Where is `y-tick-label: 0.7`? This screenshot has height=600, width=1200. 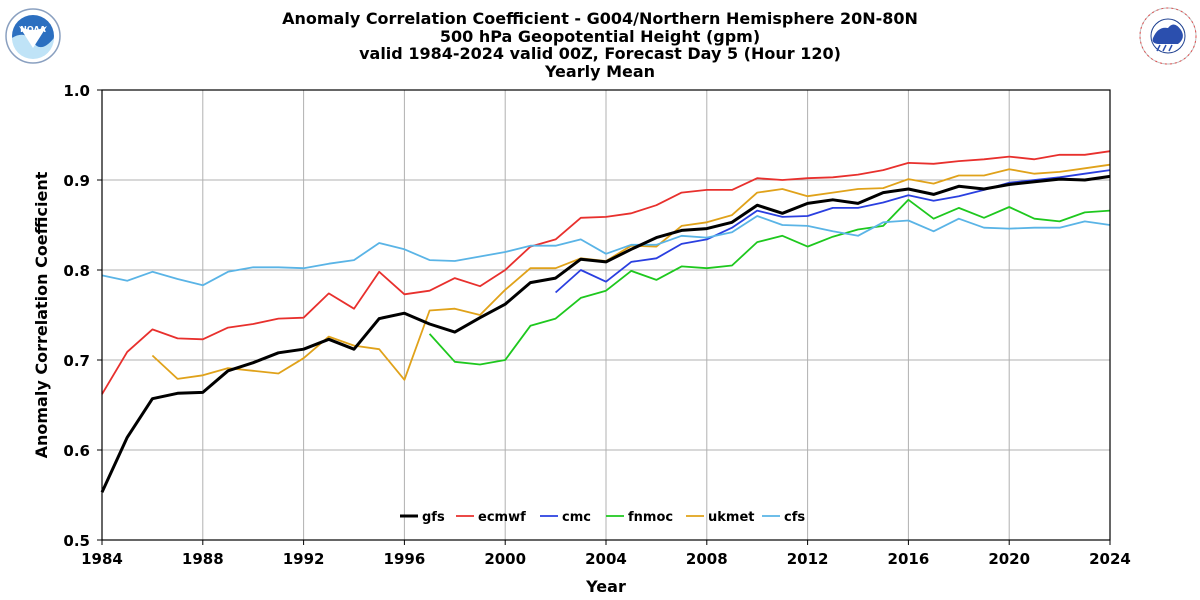
y-tick-label: 0.7 is located at coordinates (76, 361).